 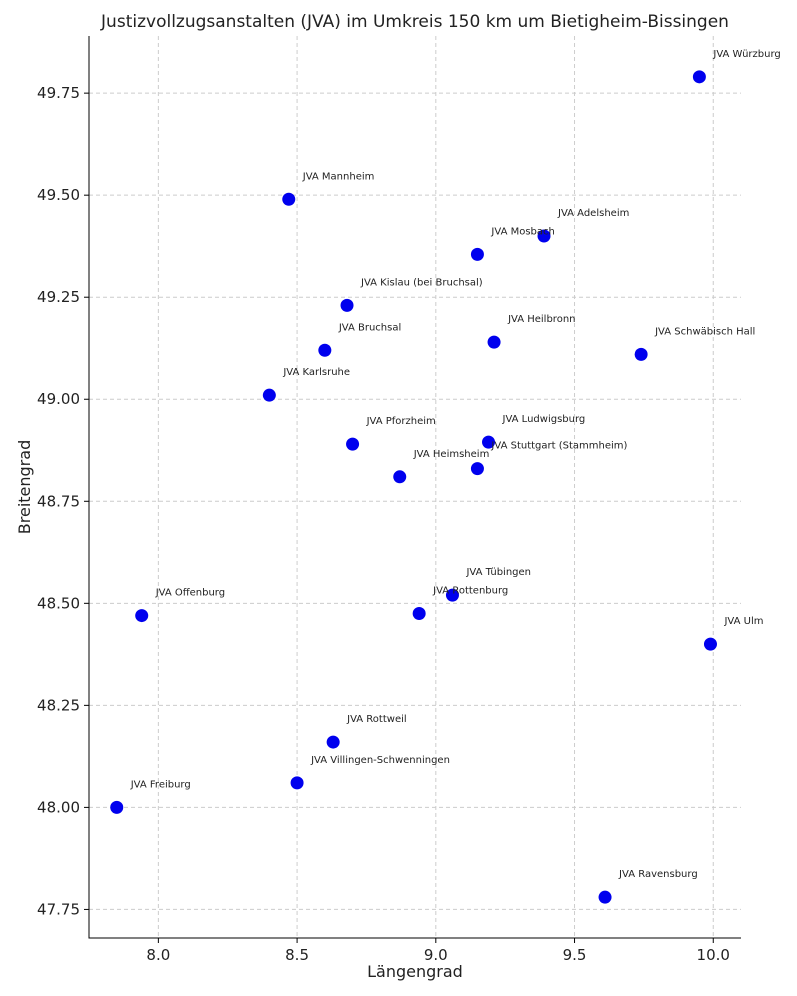 What do you see at coordinates (436, 955) in the screenshot?
I see `x-tick-label: 9.0` at bounding box center [436, 955].